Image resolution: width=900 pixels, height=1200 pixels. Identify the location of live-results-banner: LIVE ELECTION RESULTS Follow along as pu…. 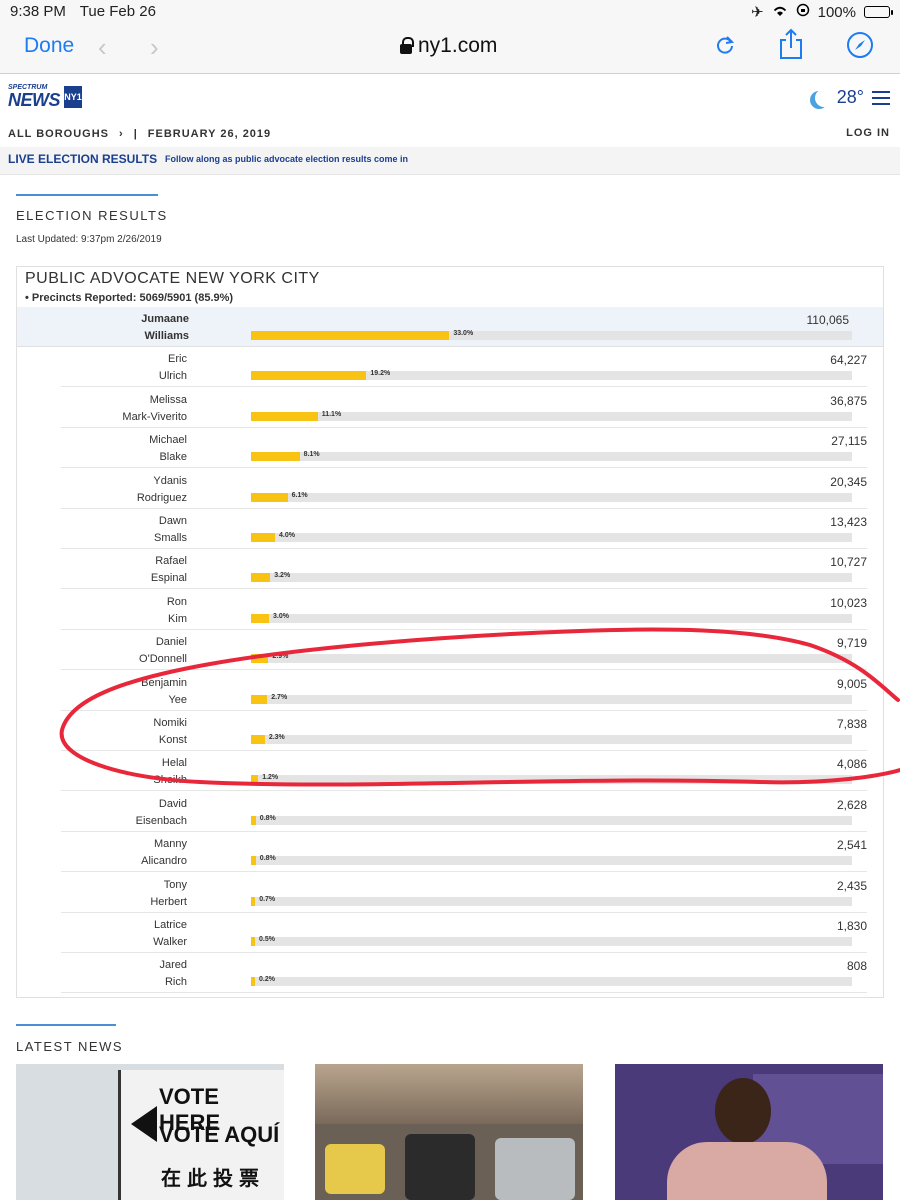
(450, 161).